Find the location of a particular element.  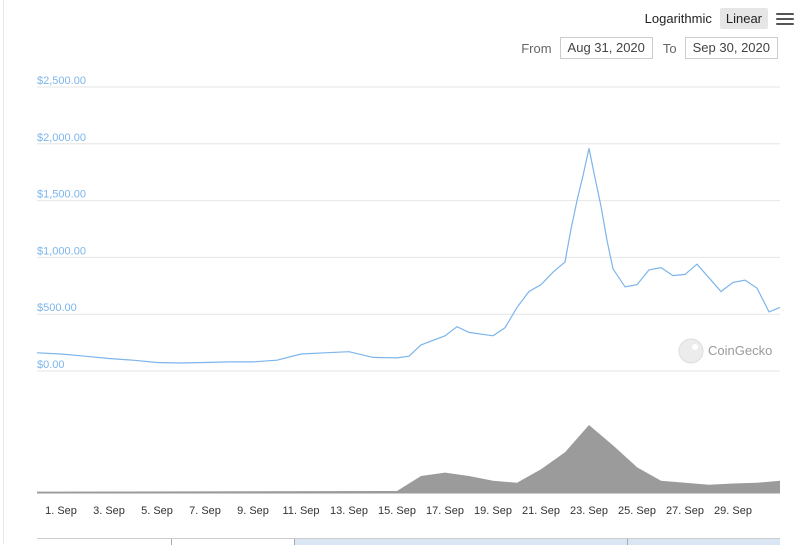

x-tick-label: 25. Sep is located at coordinates (637, 511).